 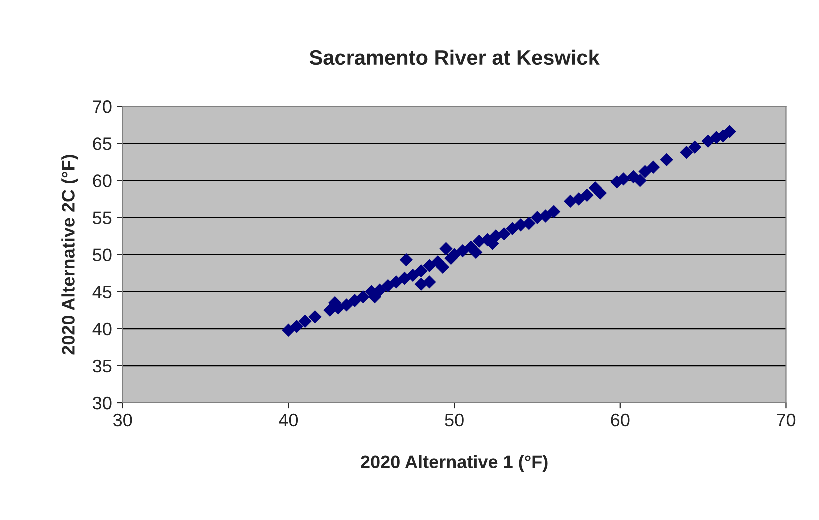 I want to click on y-tick-label: 40, so click(x=102, y=329).